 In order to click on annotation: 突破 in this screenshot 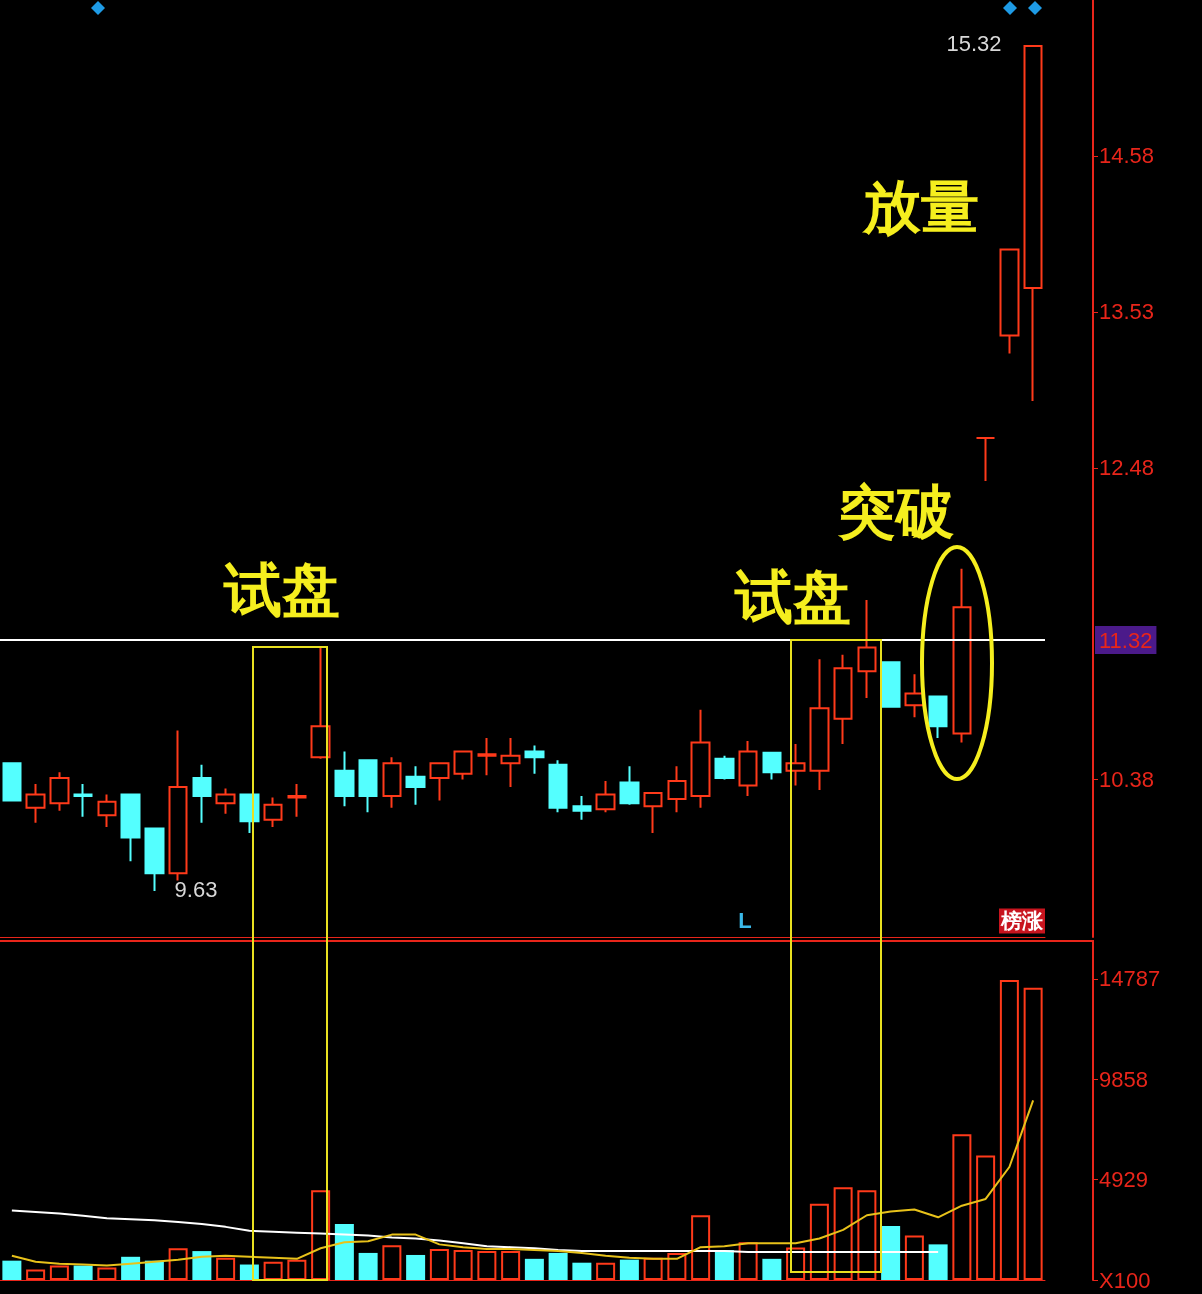, I will do `click(895, 512)`.